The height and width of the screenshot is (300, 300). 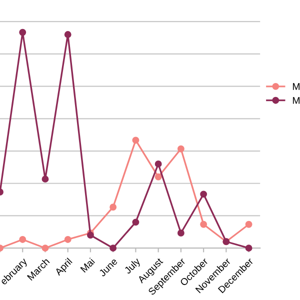 What do you see at coordinates (133, 266) in the screenshot?
I see `x-tick-label: July` at bounding box center [133, 266].